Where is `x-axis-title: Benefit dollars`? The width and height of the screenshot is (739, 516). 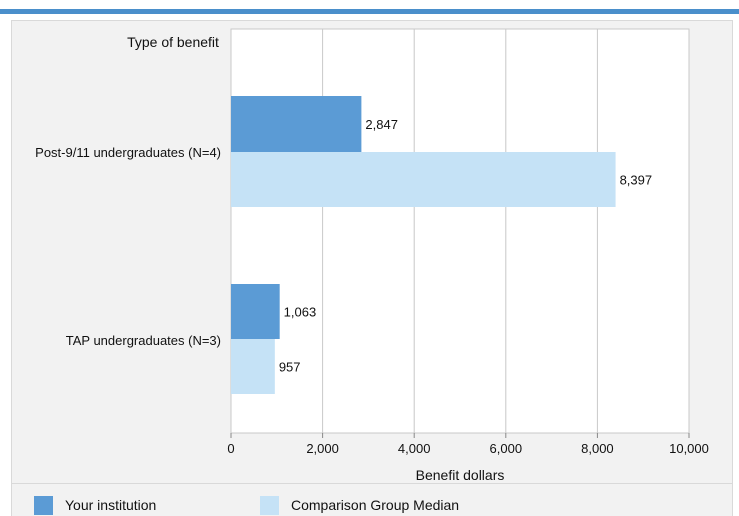
x-axis-title: Benefit dollars is located at coordinates (460, 475).